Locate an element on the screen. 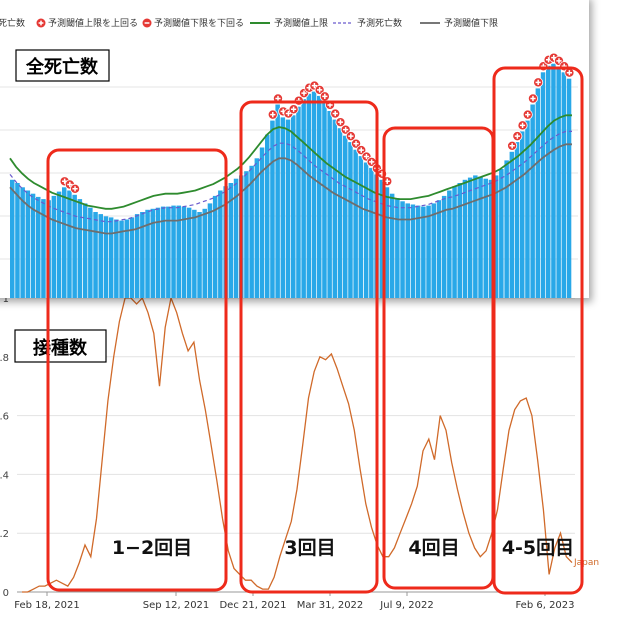  vaccination-title-box is located at coordinates (60, 346).